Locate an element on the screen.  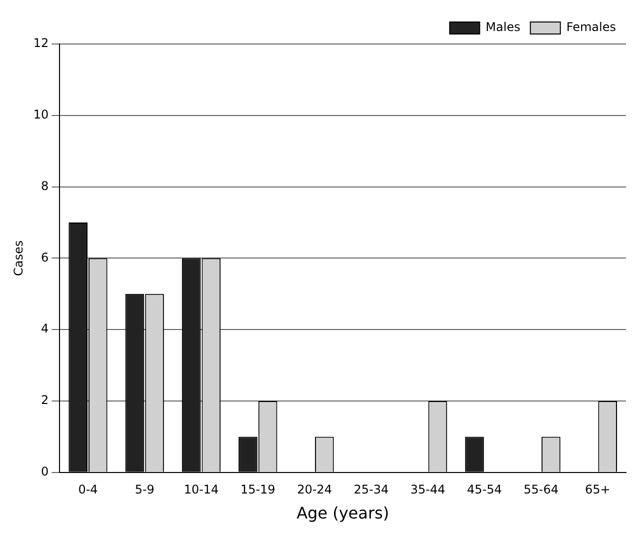
y-tick-label: 10 is located at coordinates (41, 115).